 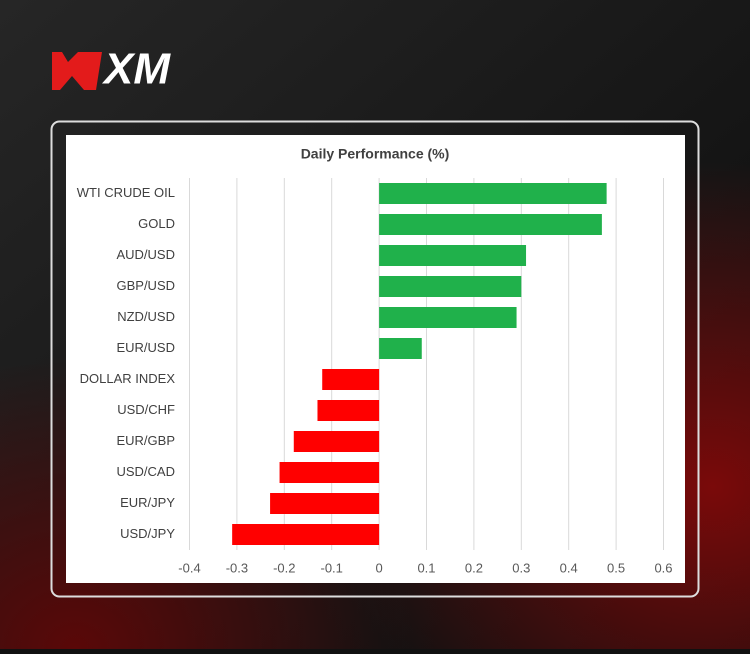 What do you see at coordinates (521, 567) in the screenshot?
I see `x-tick-label: 0.3` at bounding box center [521, 567].